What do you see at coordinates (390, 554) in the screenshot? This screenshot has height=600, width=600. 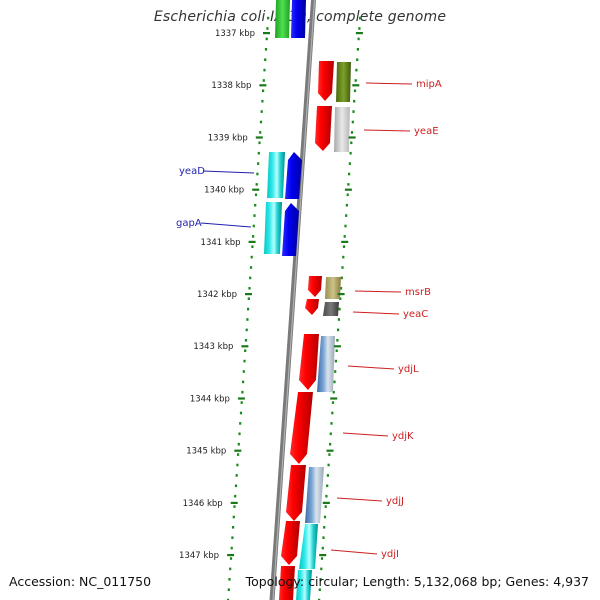 I see `gene-label-ydjI: ydjI` at bounding box center [390, 554].